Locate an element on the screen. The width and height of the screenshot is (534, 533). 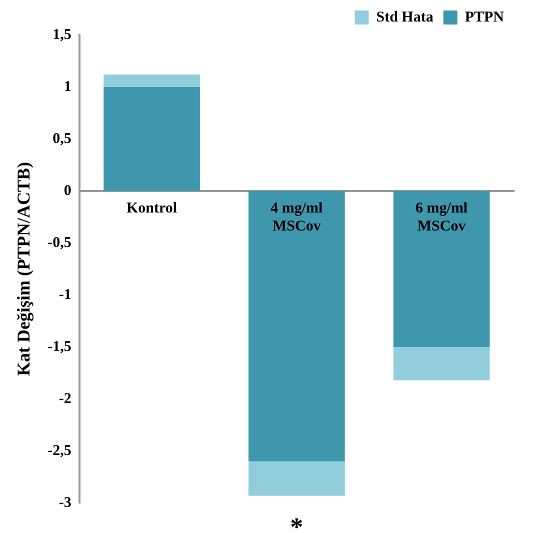
y-tick-label: -3 is located at coordinates (65, 502).